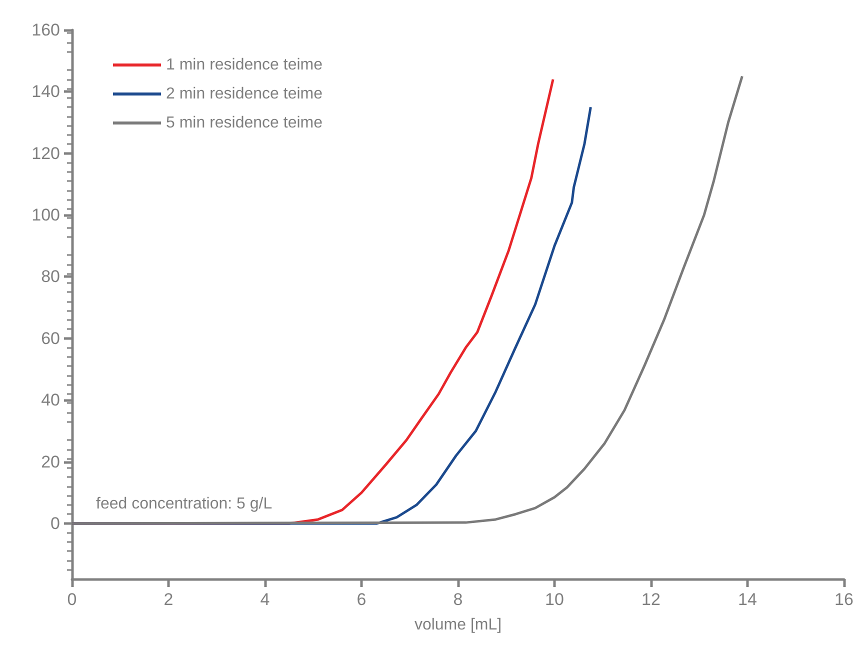 The image size is (867, 658). I want to click on x-tick-label: 8, so click(458, 599).